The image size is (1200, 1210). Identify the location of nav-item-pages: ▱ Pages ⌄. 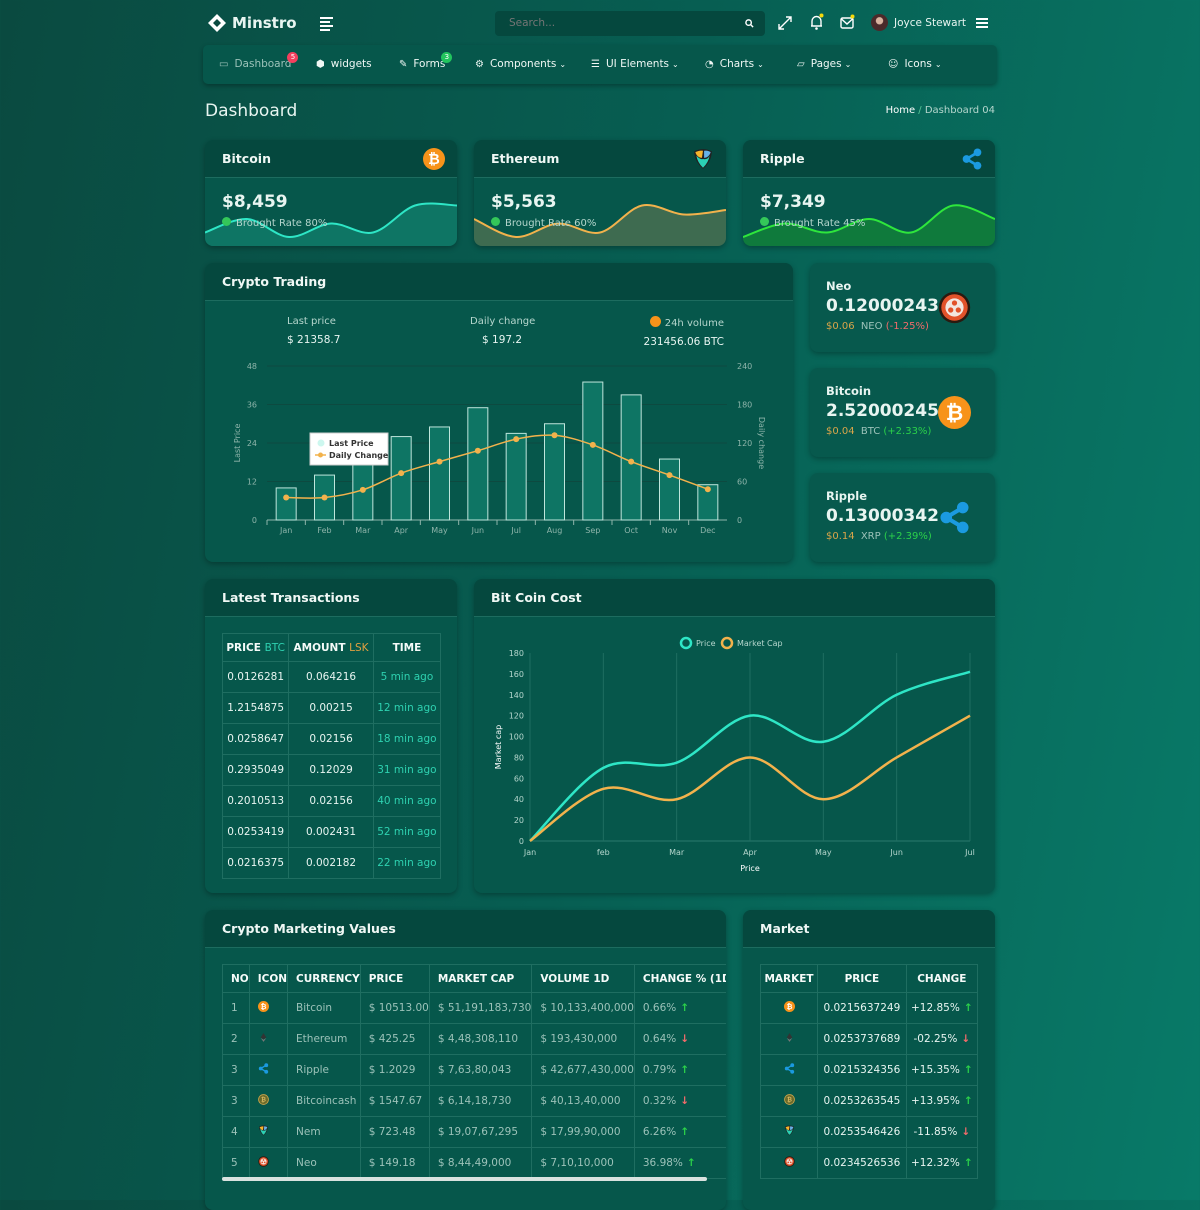
(824, 64).